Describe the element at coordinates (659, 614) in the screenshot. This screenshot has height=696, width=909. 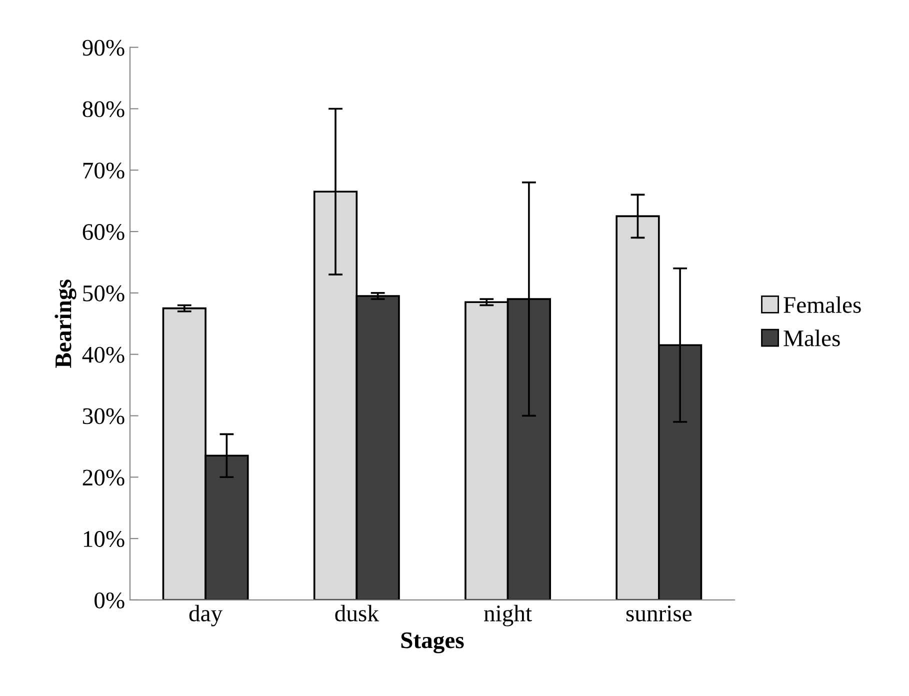
I see `x-tick-label: sunrise` at that location.